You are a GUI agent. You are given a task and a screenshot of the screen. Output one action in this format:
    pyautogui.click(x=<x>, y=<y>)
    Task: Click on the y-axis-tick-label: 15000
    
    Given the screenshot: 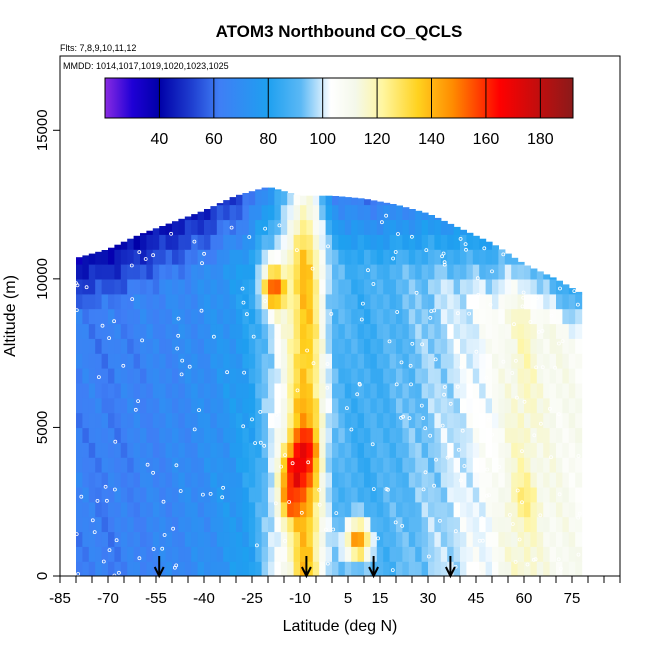 What is the action you would take?
    pyautogui.click(x=42, y=130)
    